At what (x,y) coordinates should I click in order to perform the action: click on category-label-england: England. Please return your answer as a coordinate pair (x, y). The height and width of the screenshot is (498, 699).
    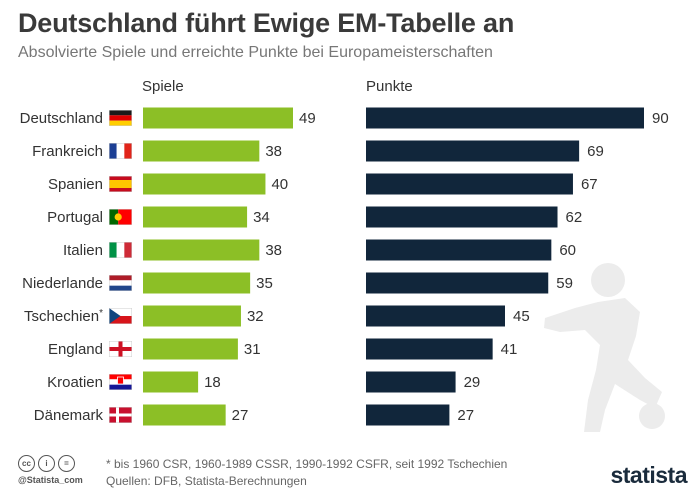
    Looking at the image, I should click on (75, 349).